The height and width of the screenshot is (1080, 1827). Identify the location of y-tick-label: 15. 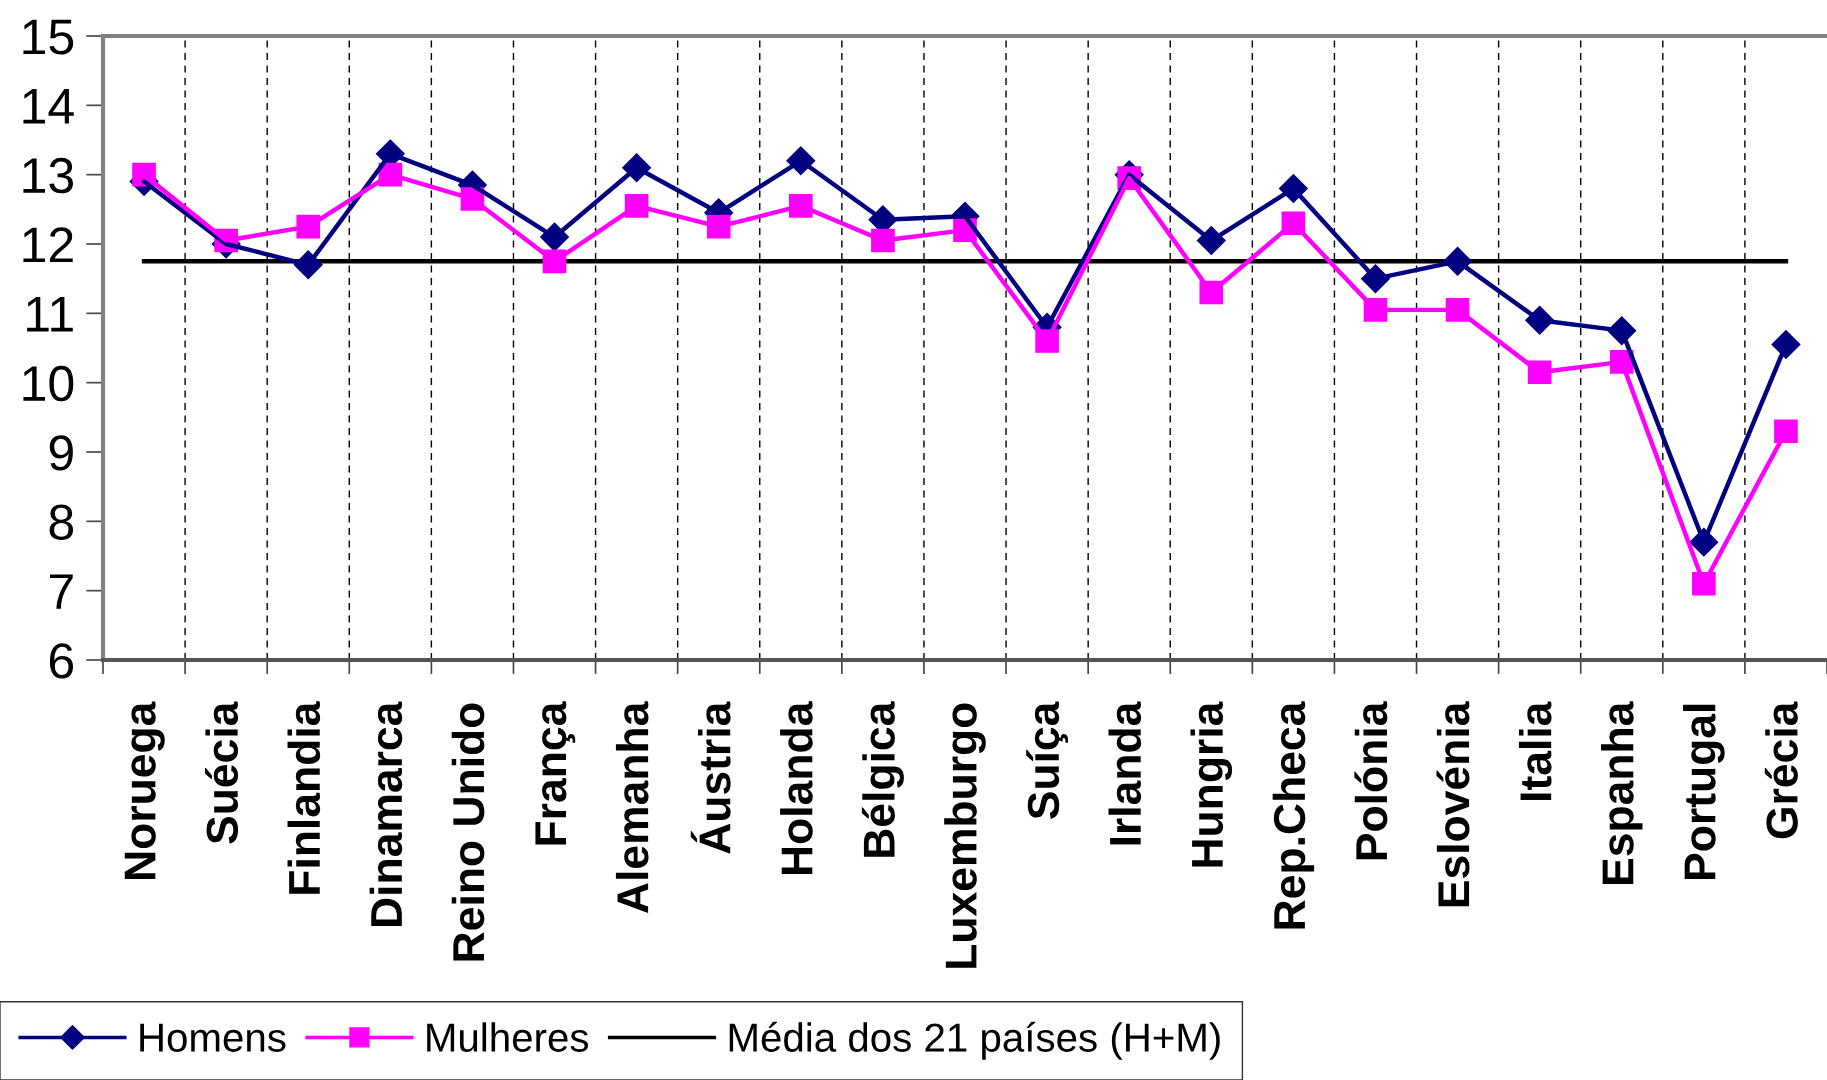
(48, 37).